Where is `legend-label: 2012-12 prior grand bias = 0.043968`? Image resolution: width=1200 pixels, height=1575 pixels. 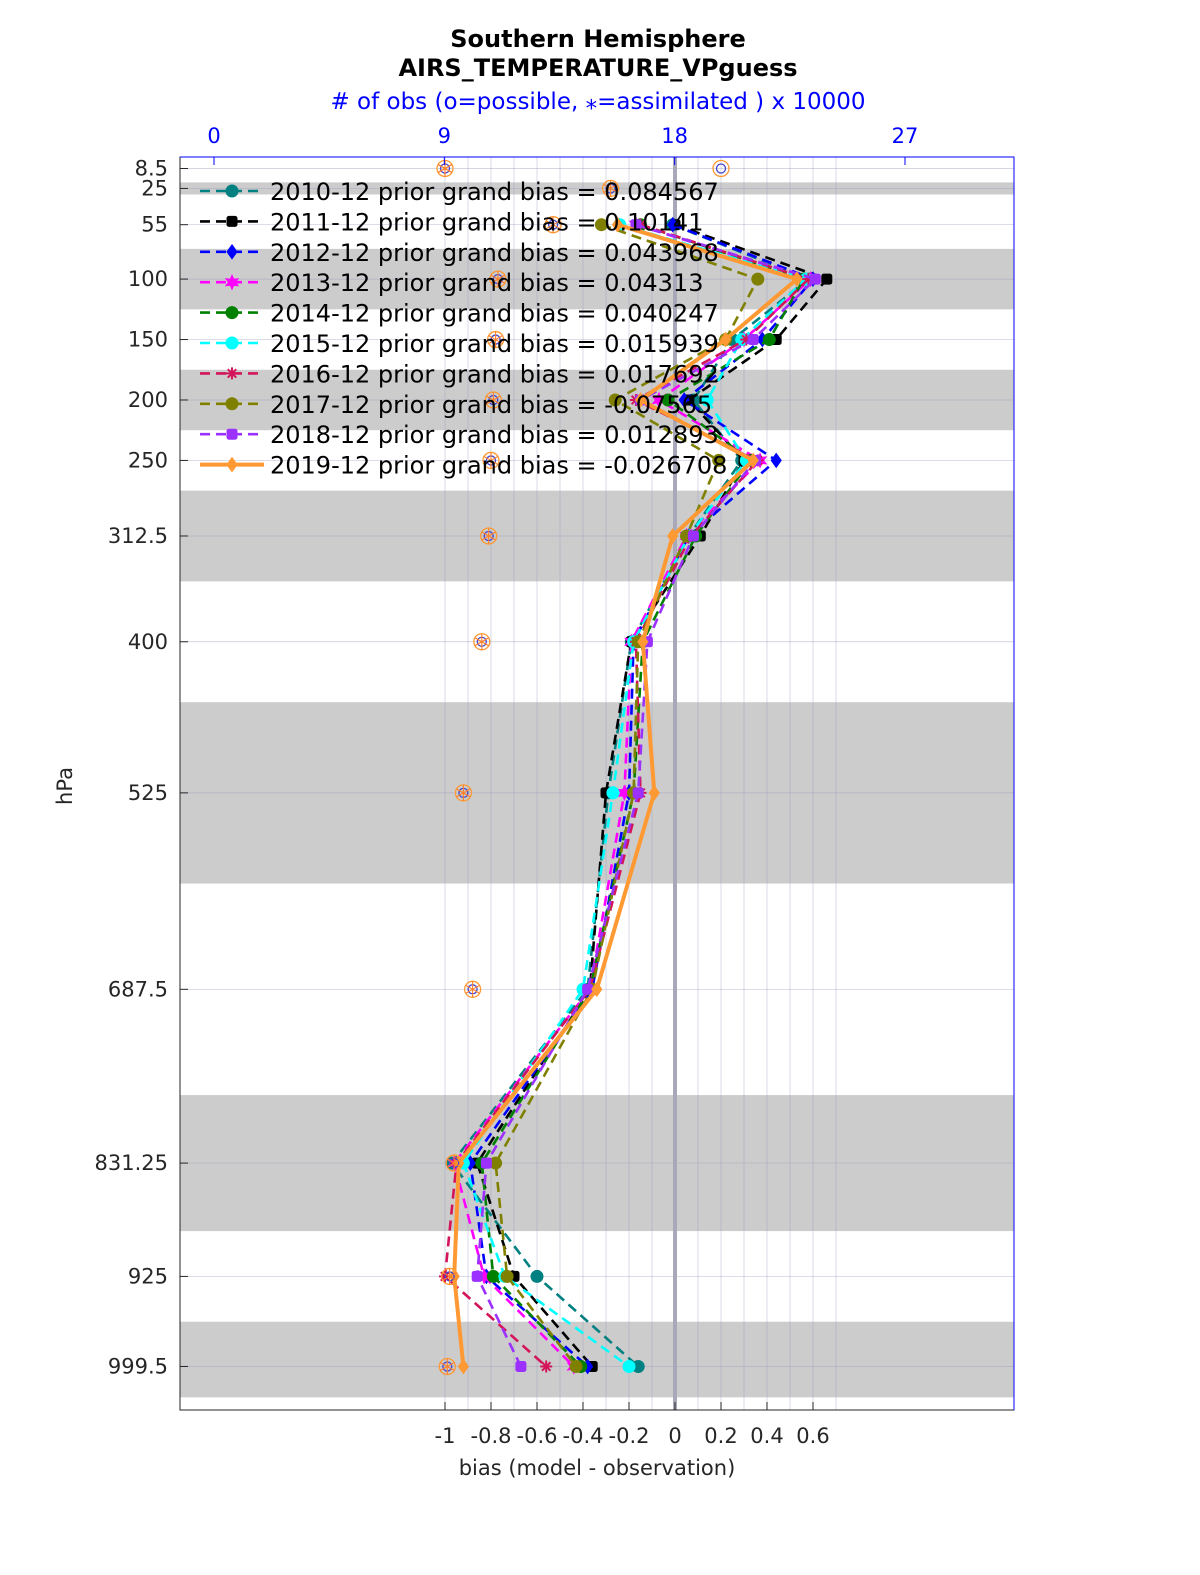 legend-label: 2012-12 prior grand bias = 0.043968 is located at coordinates (494, 253).